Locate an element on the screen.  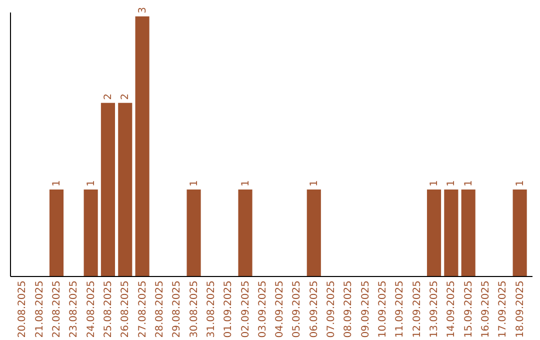
x-tick-label: 11.09.2025 is located at coordinates (400, 309).